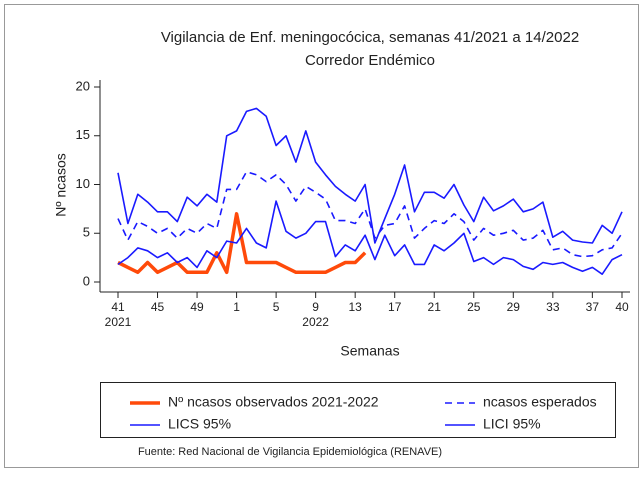 The image size is (643, 477). Describe the element at coordinates (273, 402) in the screenshot. I see `legend-label: Nº ncasos observados 2021-2022` at that location.